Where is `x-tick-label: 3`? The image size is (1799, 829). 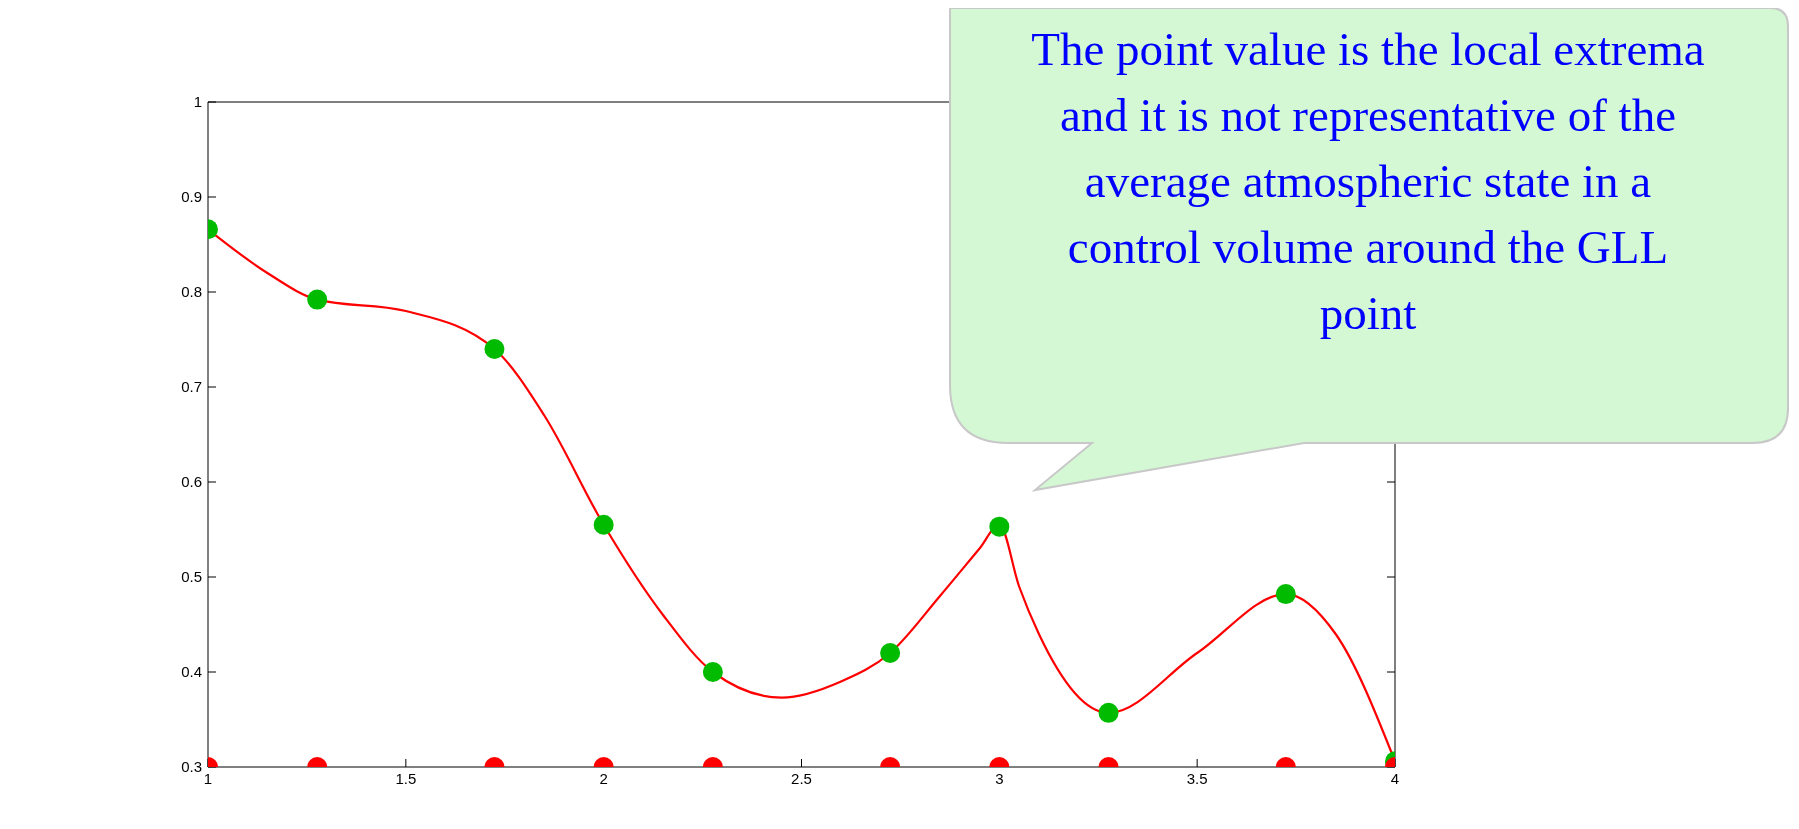 x-tick-label: 3 is located at coordinates (999, 778).